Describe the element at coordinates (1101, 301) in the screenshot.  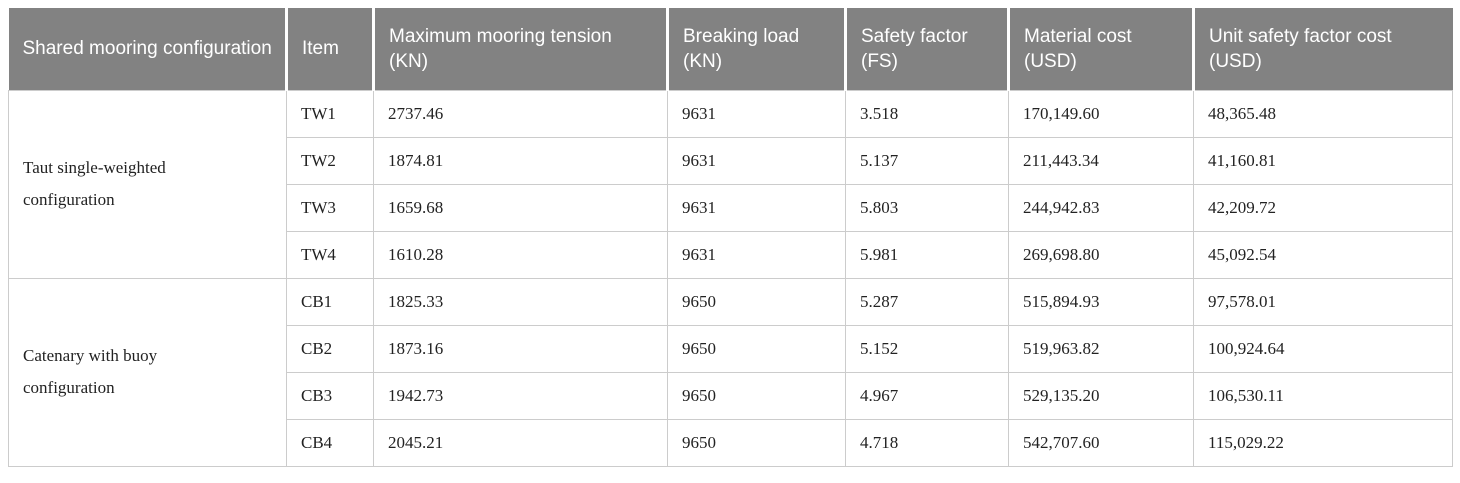
I see `material-cost-cell: 515,894.93` at that location.